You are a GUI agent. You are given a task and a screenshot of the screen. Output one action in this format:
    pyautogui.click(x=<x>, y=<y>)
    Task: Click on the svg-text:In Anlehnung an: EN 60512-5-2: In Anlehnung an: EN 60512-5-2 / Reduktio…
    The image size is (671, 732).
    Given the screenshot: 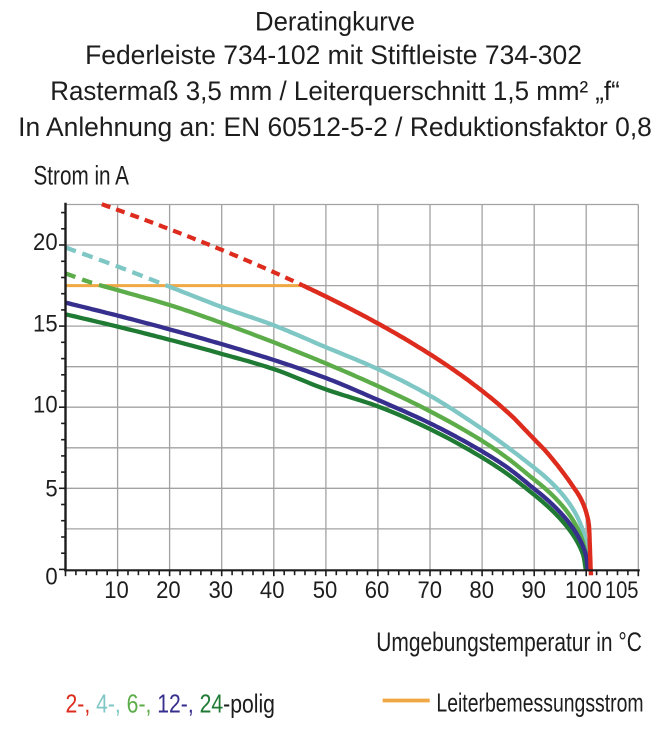 What is the action you would take?
    pyautogui.click(x=335, y=127)
    